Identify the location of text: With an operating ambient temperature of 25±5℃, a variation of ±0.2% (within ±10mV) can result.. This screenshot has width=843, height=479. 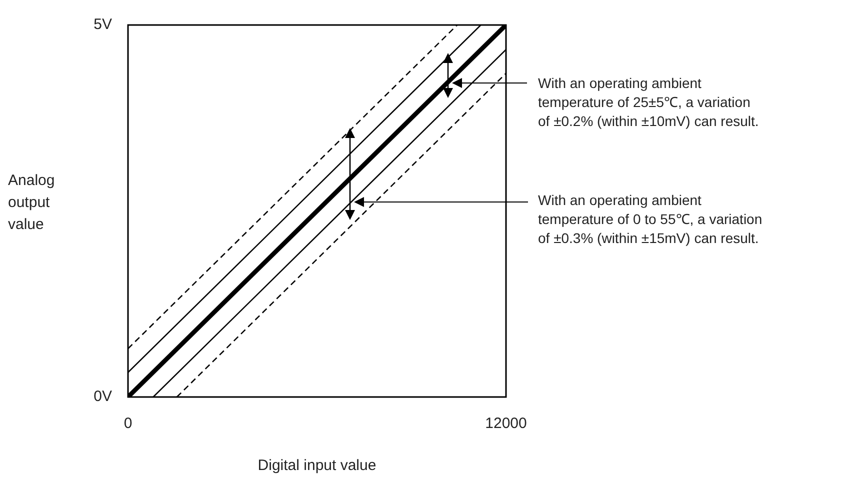
(648, 102).